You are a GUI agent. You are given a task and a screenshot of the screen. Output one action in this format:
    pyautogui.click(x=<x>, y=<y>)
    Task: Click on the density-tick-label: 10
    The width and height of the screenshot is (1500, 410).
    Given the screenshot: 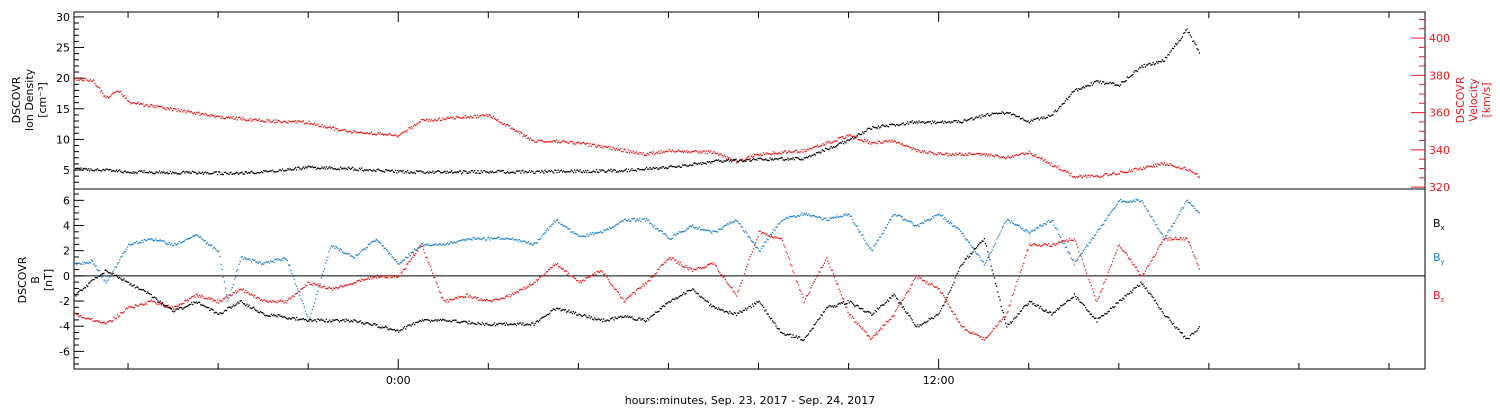 What is the action you would take?
    pyautogui.click(x=63, y=139)
    